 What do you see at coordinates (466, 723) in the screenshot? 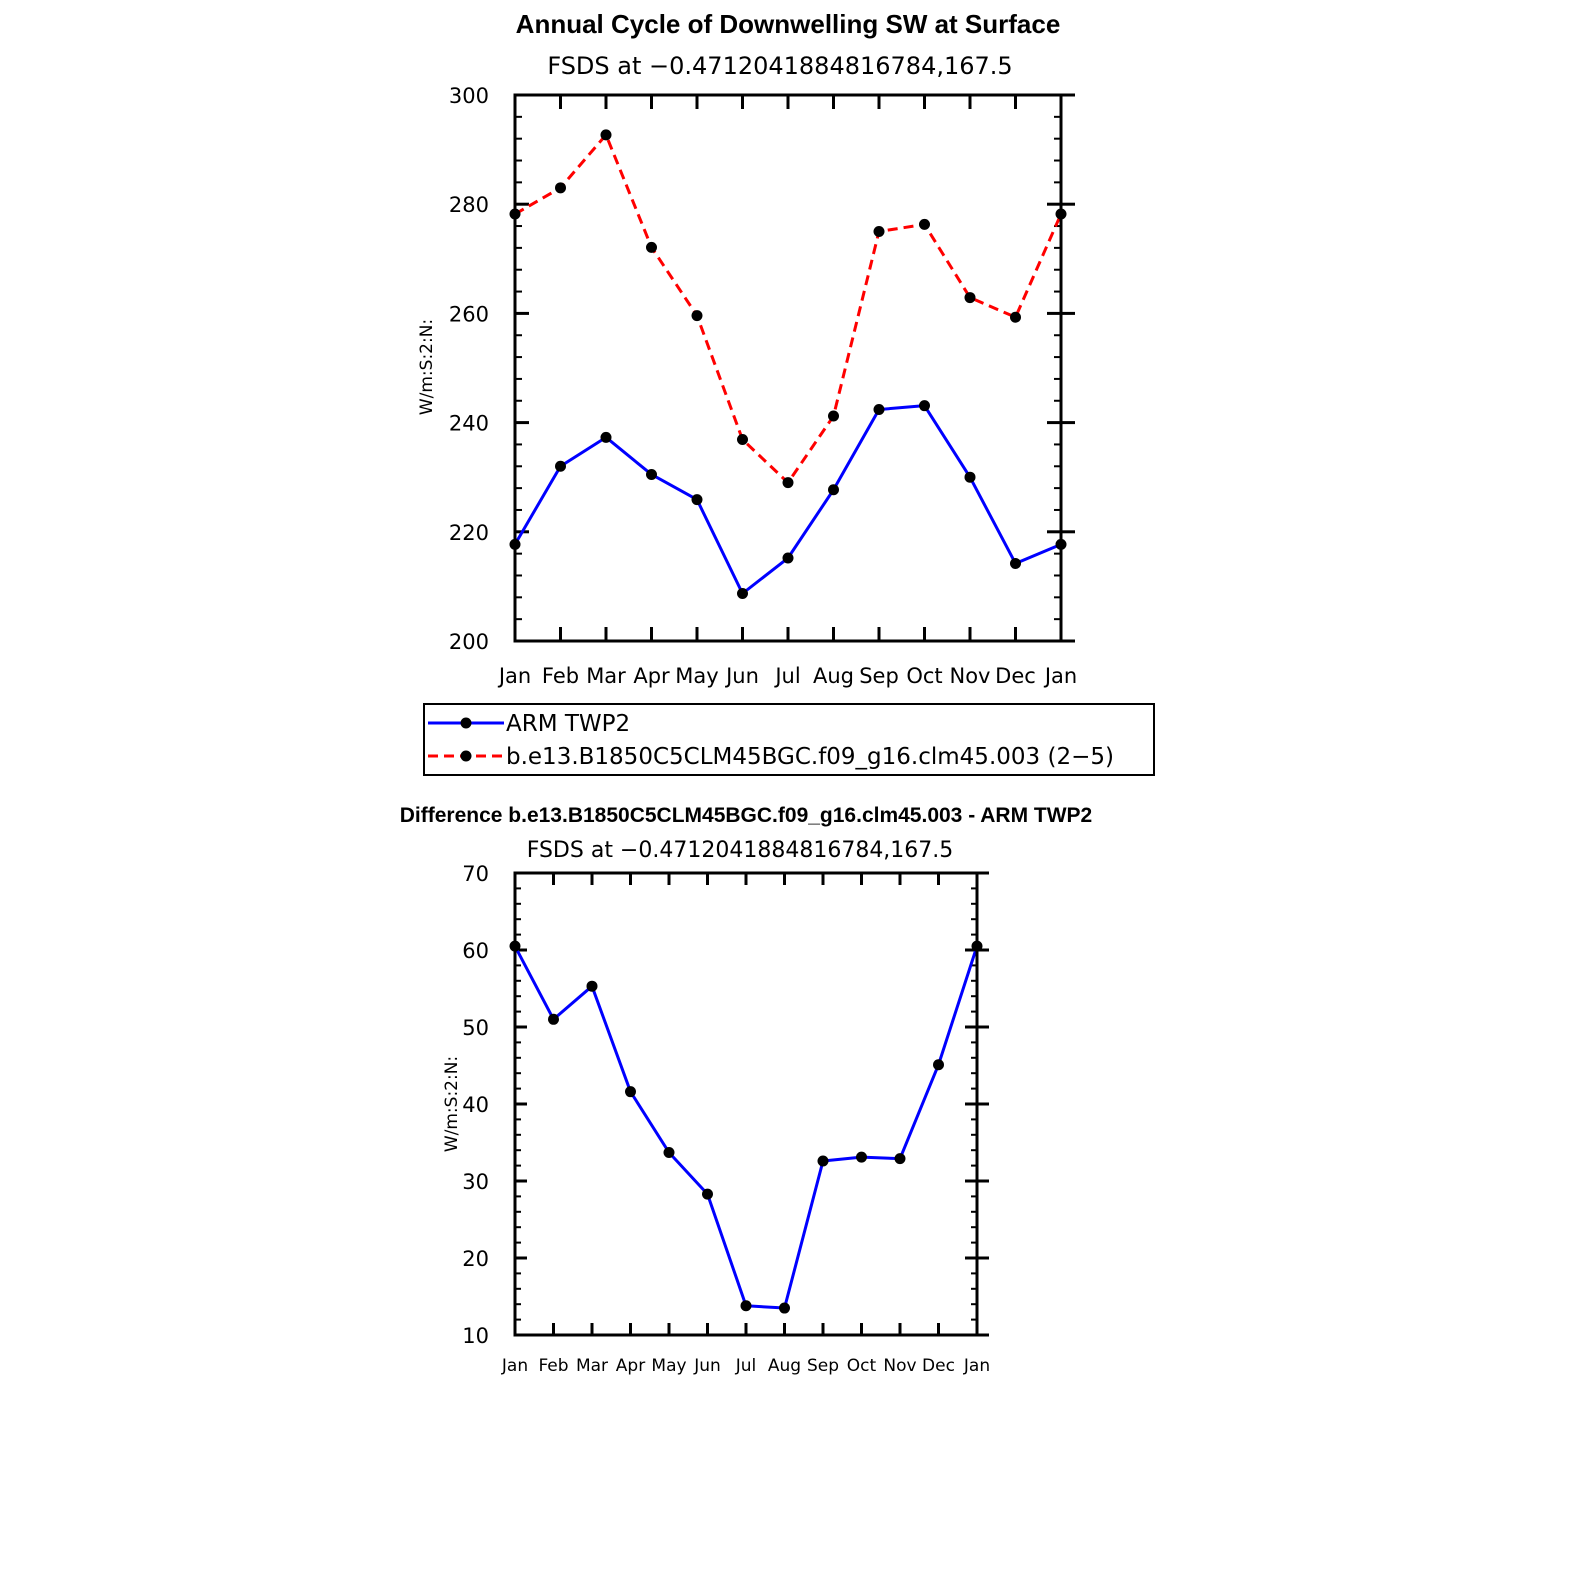
I see `legend-marker-arm` at bounding box center [466, 723].